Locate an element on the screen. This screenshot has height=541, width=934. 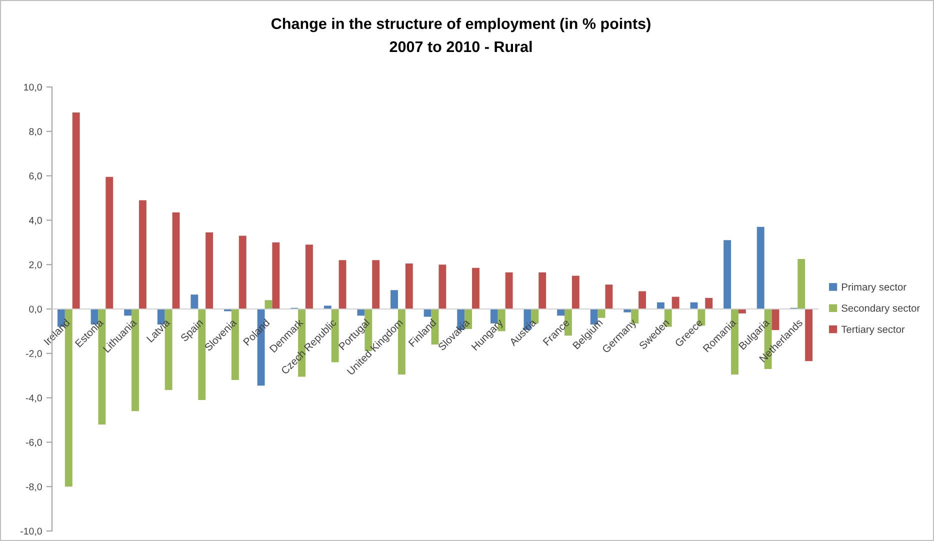
legend-label: Secondary sector is located at coordinates (881, 309).